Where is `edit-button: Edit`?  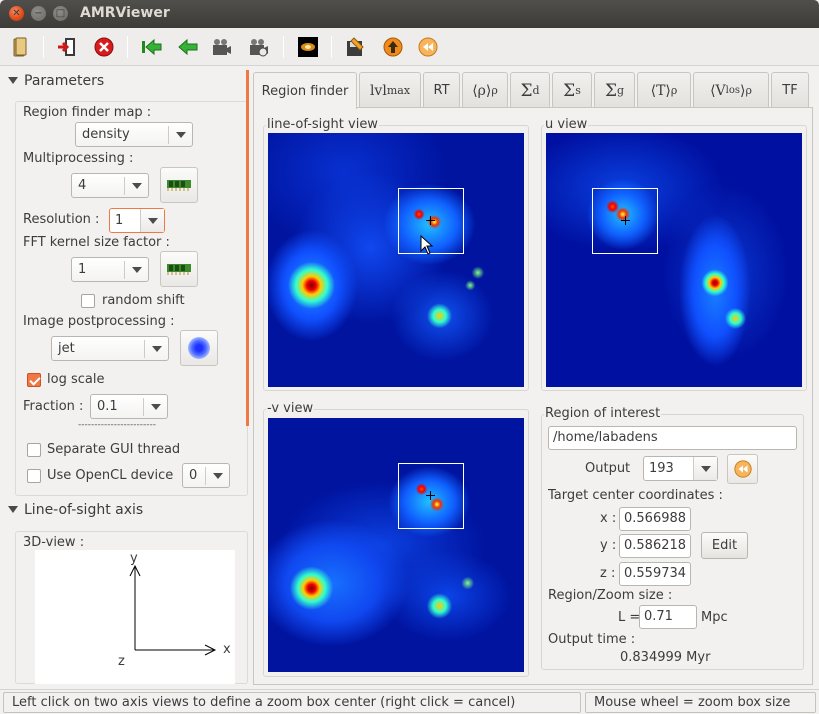 edit-button: Edit is located at coordinates (724, 545).